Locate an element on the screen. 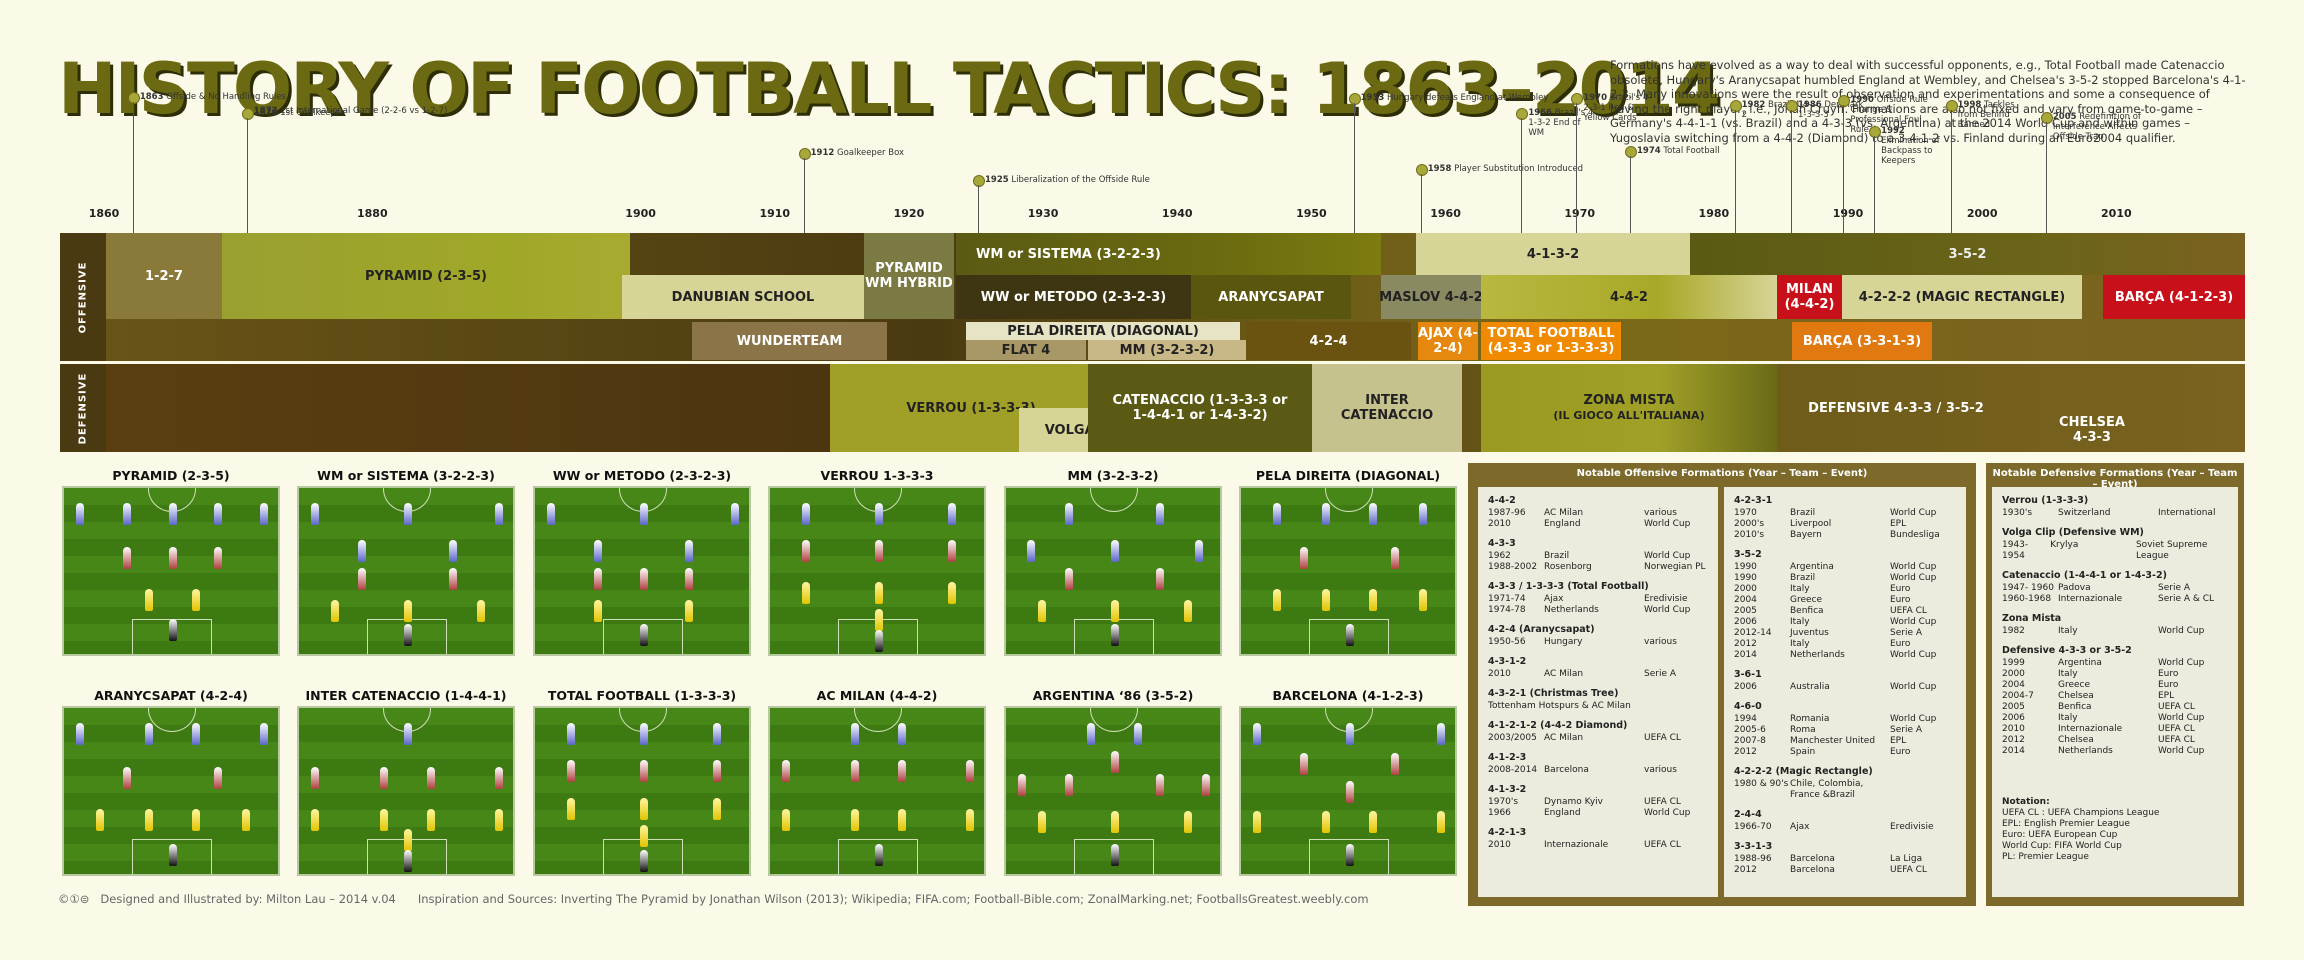 This screenshot has height=960, width=2304. band-3-5-2: 3-5-2 is located at coordinates (1967, 254).